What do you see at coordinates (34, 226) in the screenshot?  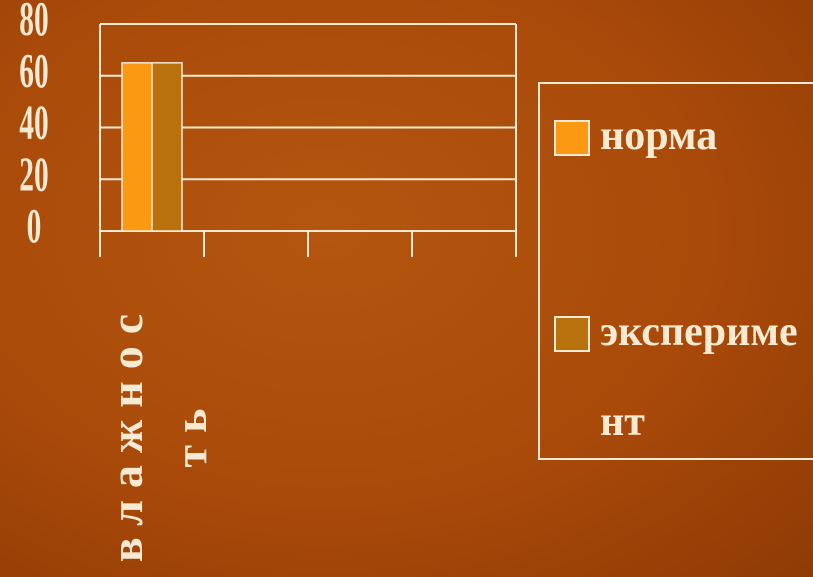 I see `y-tick-label: 0` at bounding box center [34, 226].